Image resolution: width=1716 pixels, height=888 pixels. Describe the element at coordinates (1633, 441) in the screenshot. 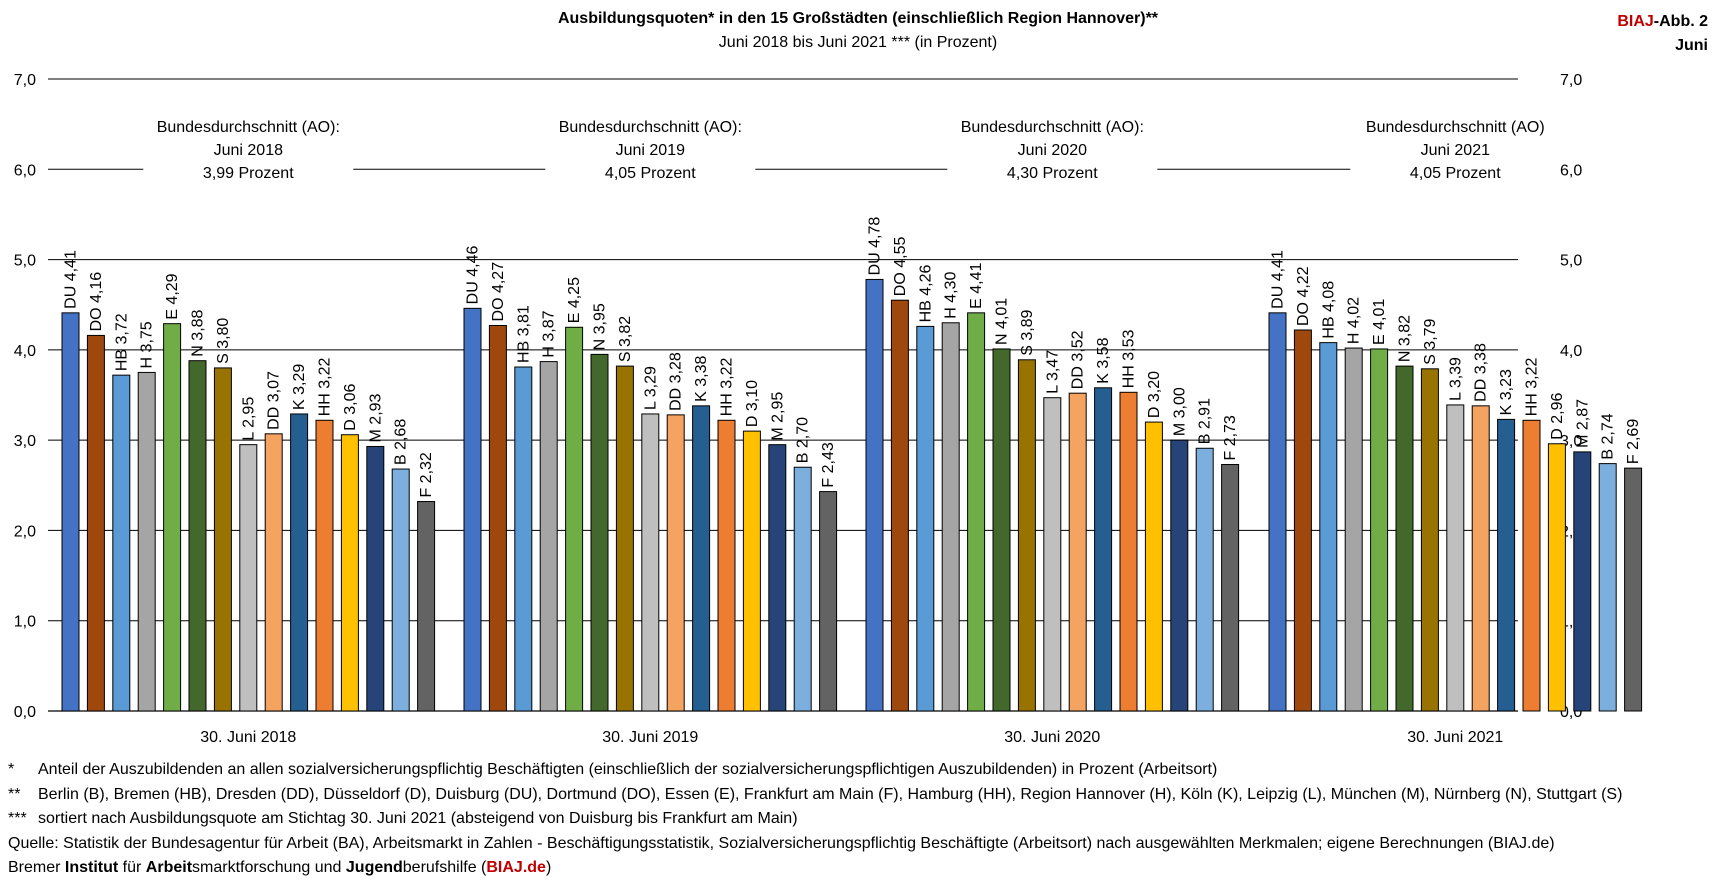

I see `bar-label-f: F 2,69` at that location.